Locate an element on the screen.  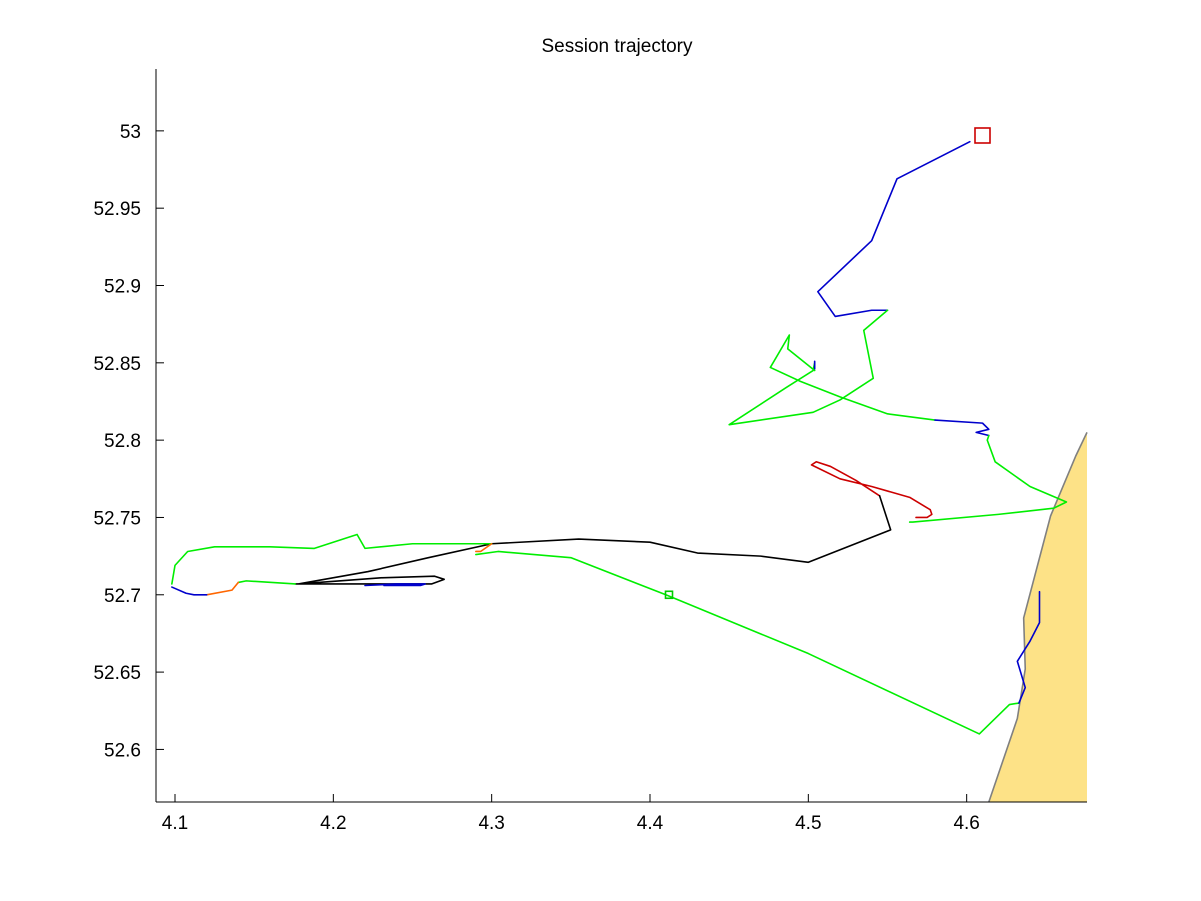
x-tick-label: 4.3 is located at coordinates (491, 823).